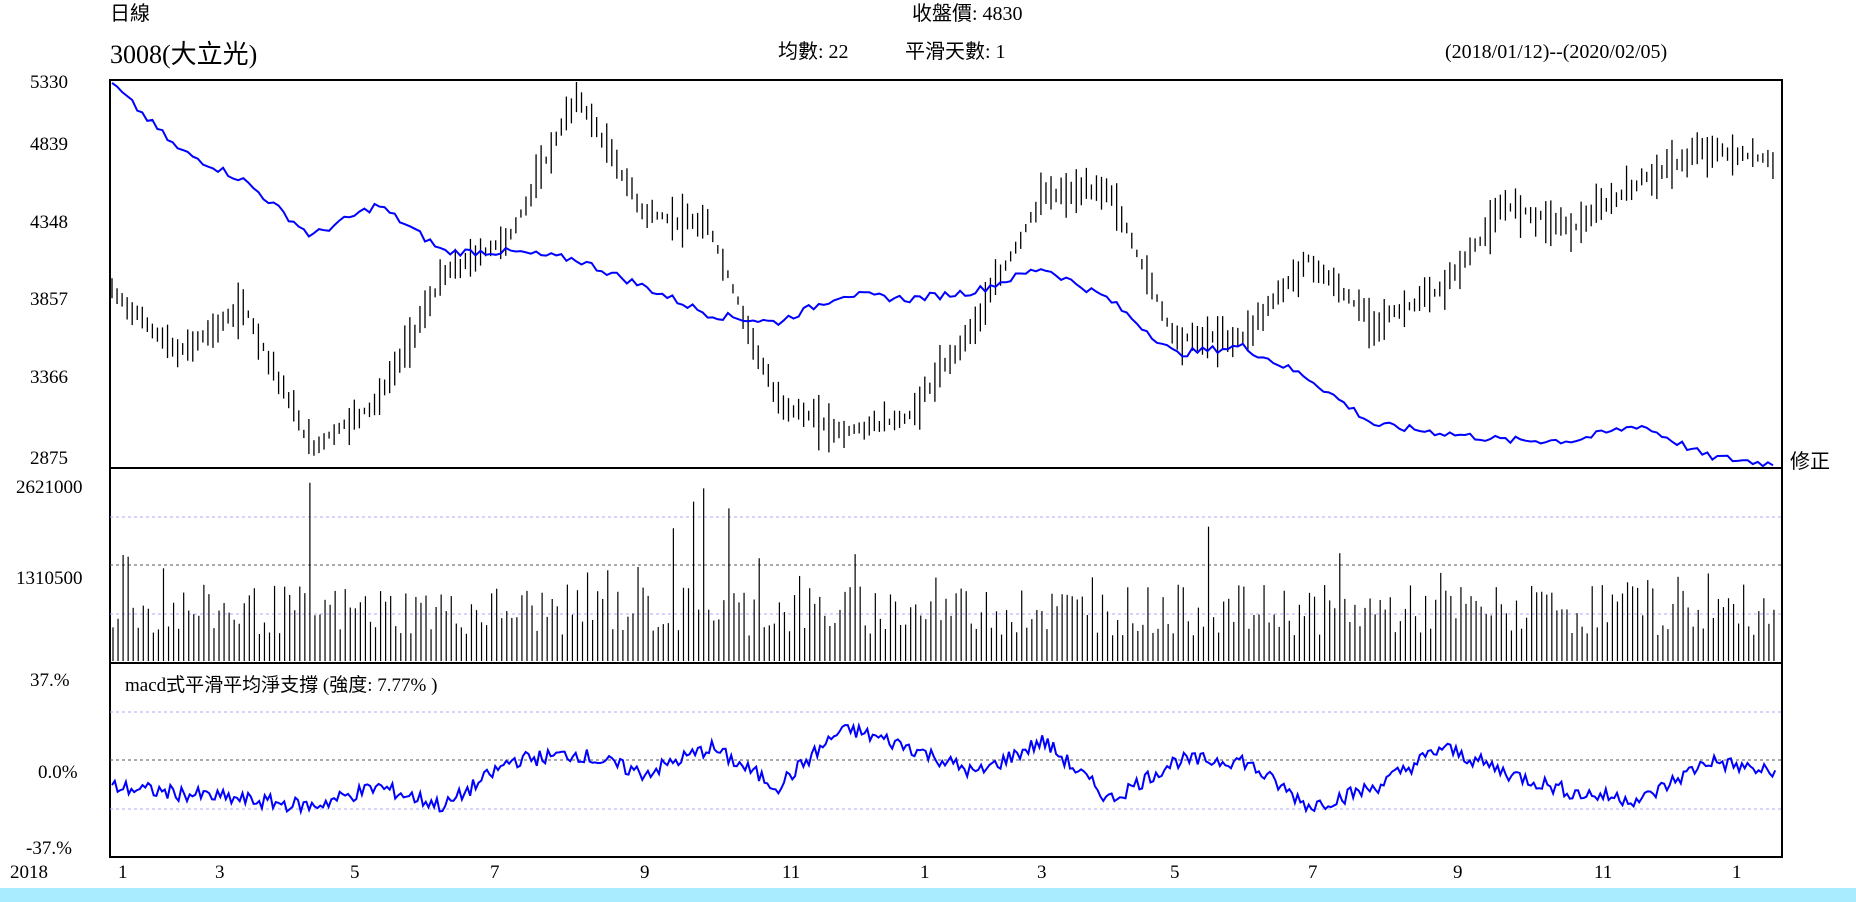 Image resolution: width=1856 pixels, height=902 pixels. I want to click on price-tick-label: 5330, so click(49, 82).